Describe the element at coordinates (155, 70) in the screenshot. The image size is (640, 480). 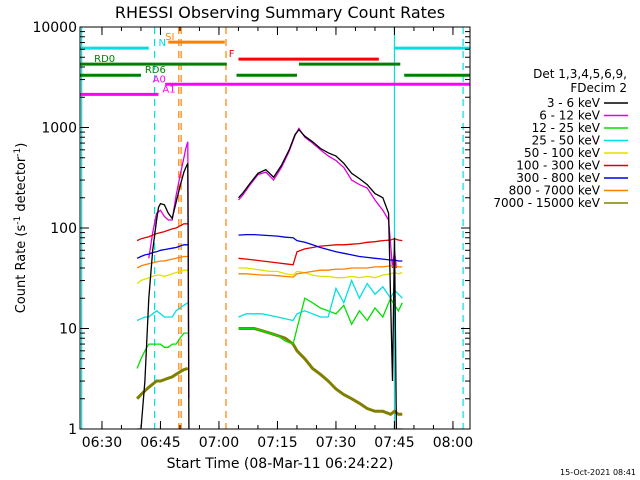
I see `flag-label: RD6` at that location.